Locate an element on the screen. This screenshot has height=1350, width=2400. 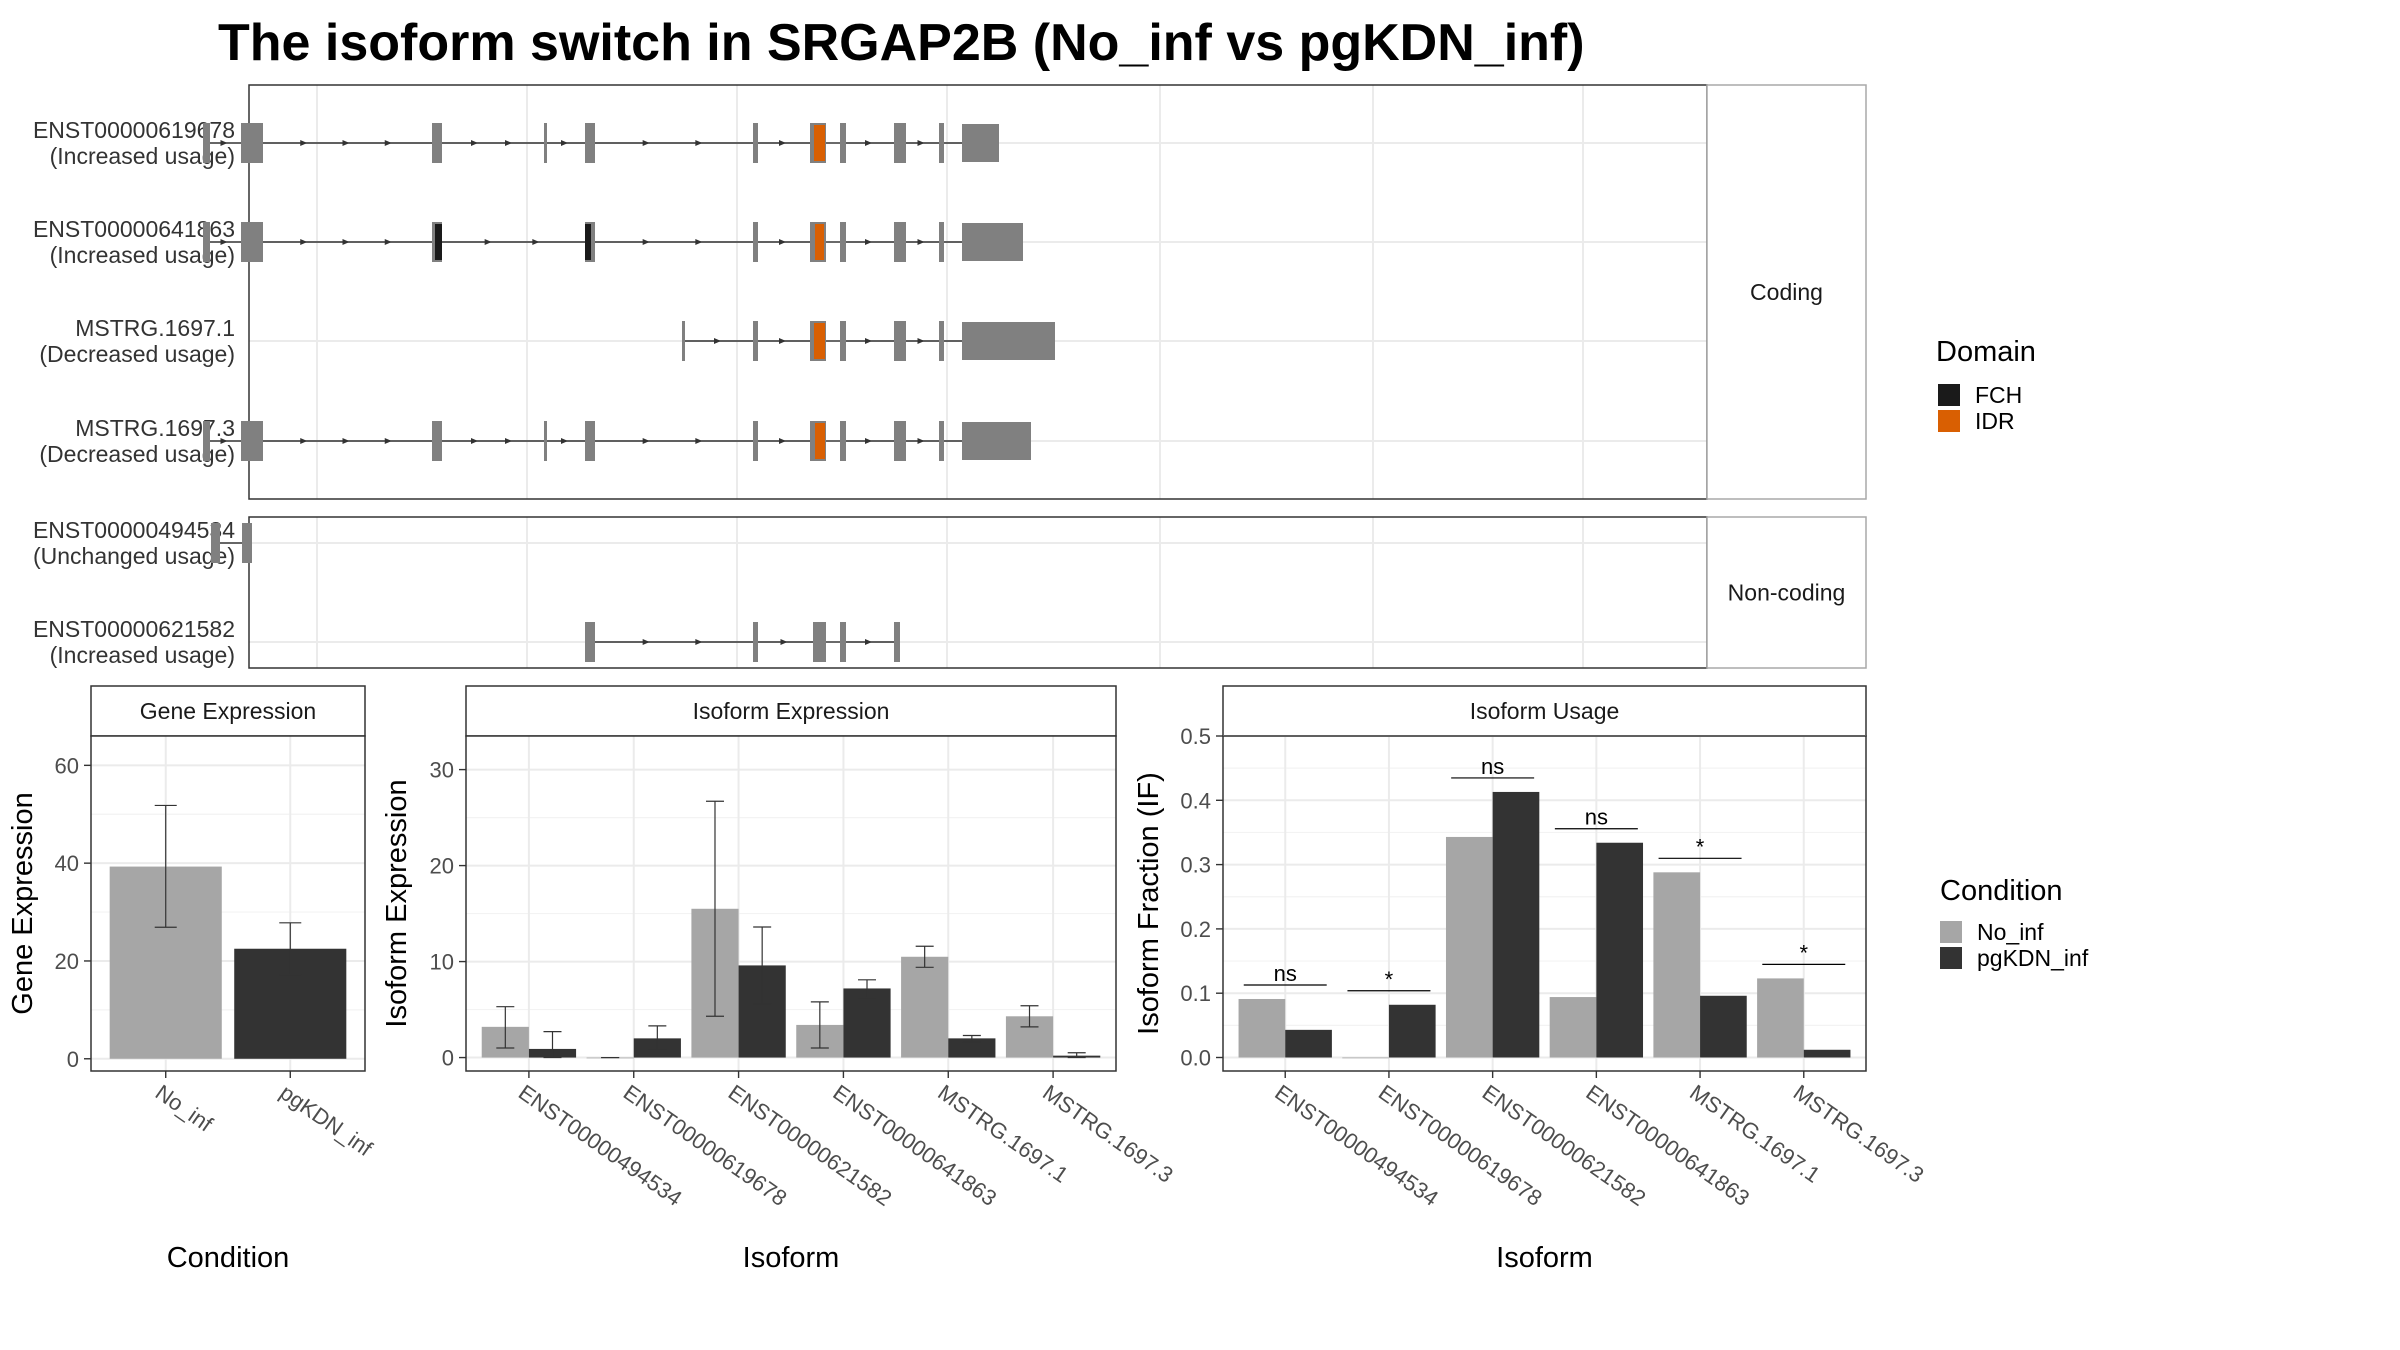
x-tick-label: pgKDN_inf is located at coordinates (326, 1121).